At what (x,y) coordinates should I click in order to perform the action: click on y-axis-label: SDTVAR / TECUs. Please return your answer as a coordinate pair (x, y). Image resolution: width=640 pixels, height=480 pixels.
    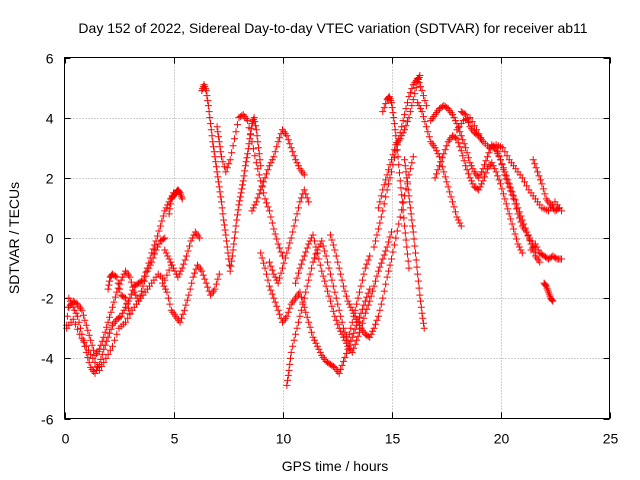
    Looking at the image, I should click on (14, 238).